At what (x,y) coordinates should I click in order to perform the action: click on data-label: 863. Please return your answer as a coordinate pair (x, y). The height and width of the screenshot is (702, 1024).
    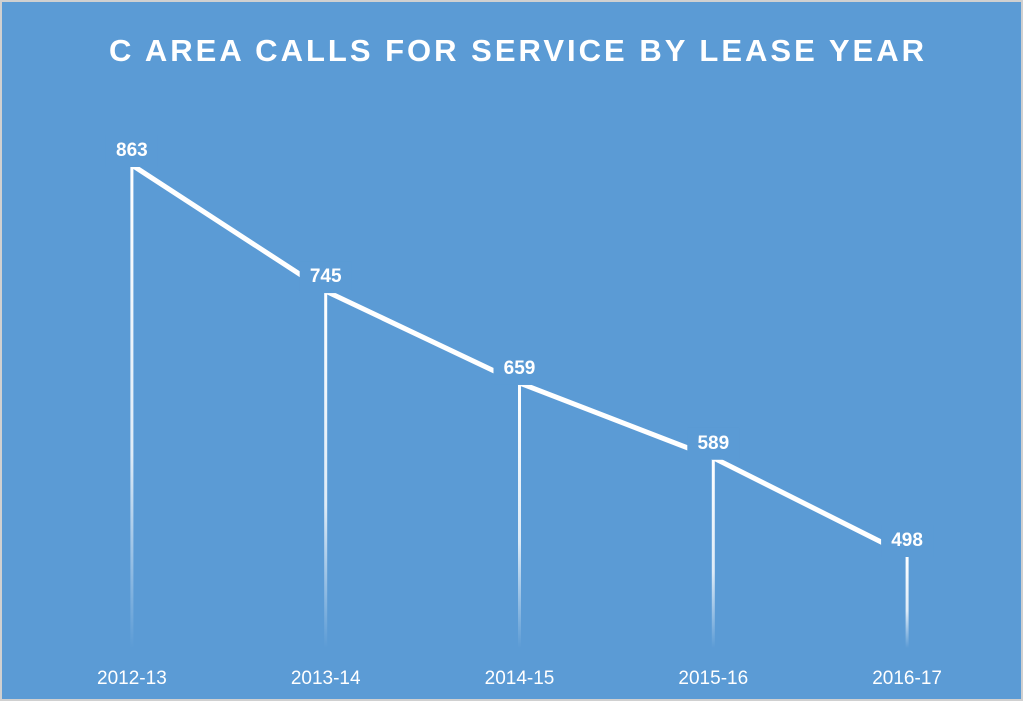
    Looking at the image, I should click on (132, 150).